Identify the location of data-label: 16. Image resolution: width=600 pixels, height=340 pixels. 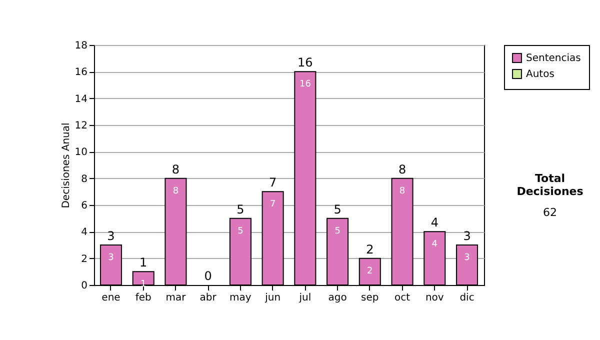
(305, 85).